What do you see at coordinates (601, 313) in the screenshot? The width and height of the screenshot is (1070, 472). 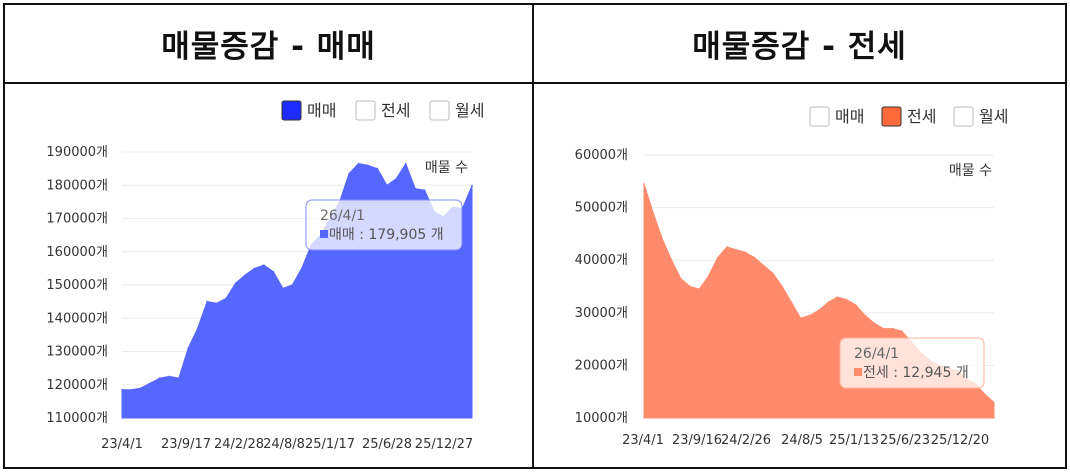 I see `y-tick-label: 30000개` at bounding box center [601, 313].